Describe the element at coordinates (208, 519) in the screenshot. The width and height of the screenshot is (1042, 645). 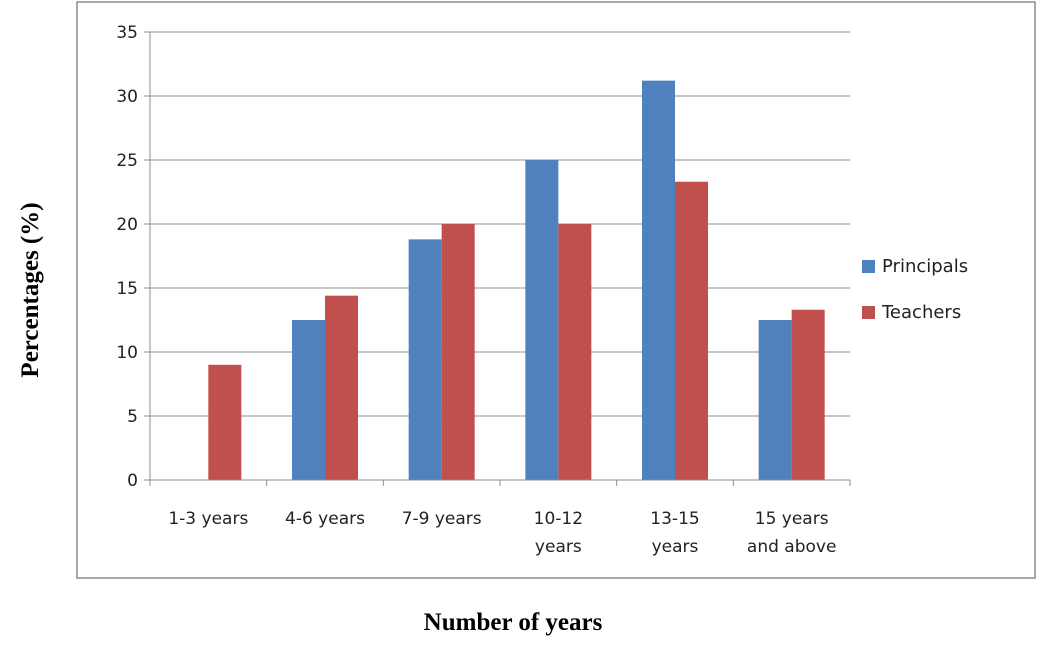
I see `x-tick-label: 1-3 years` at that location.